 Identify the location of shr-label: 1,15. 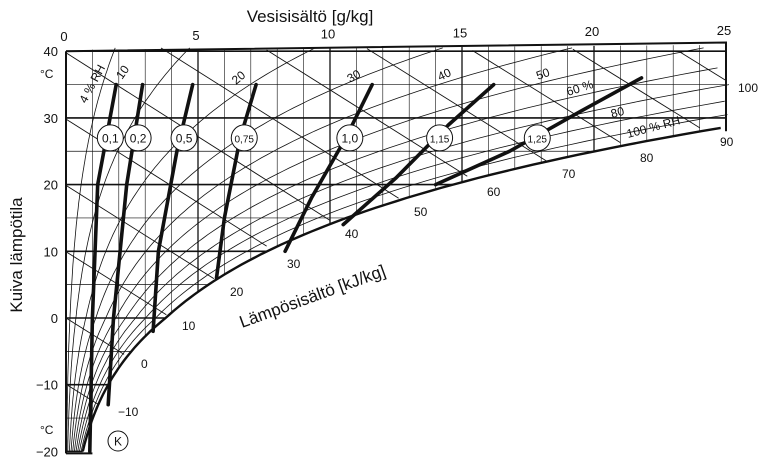
(440, 139).